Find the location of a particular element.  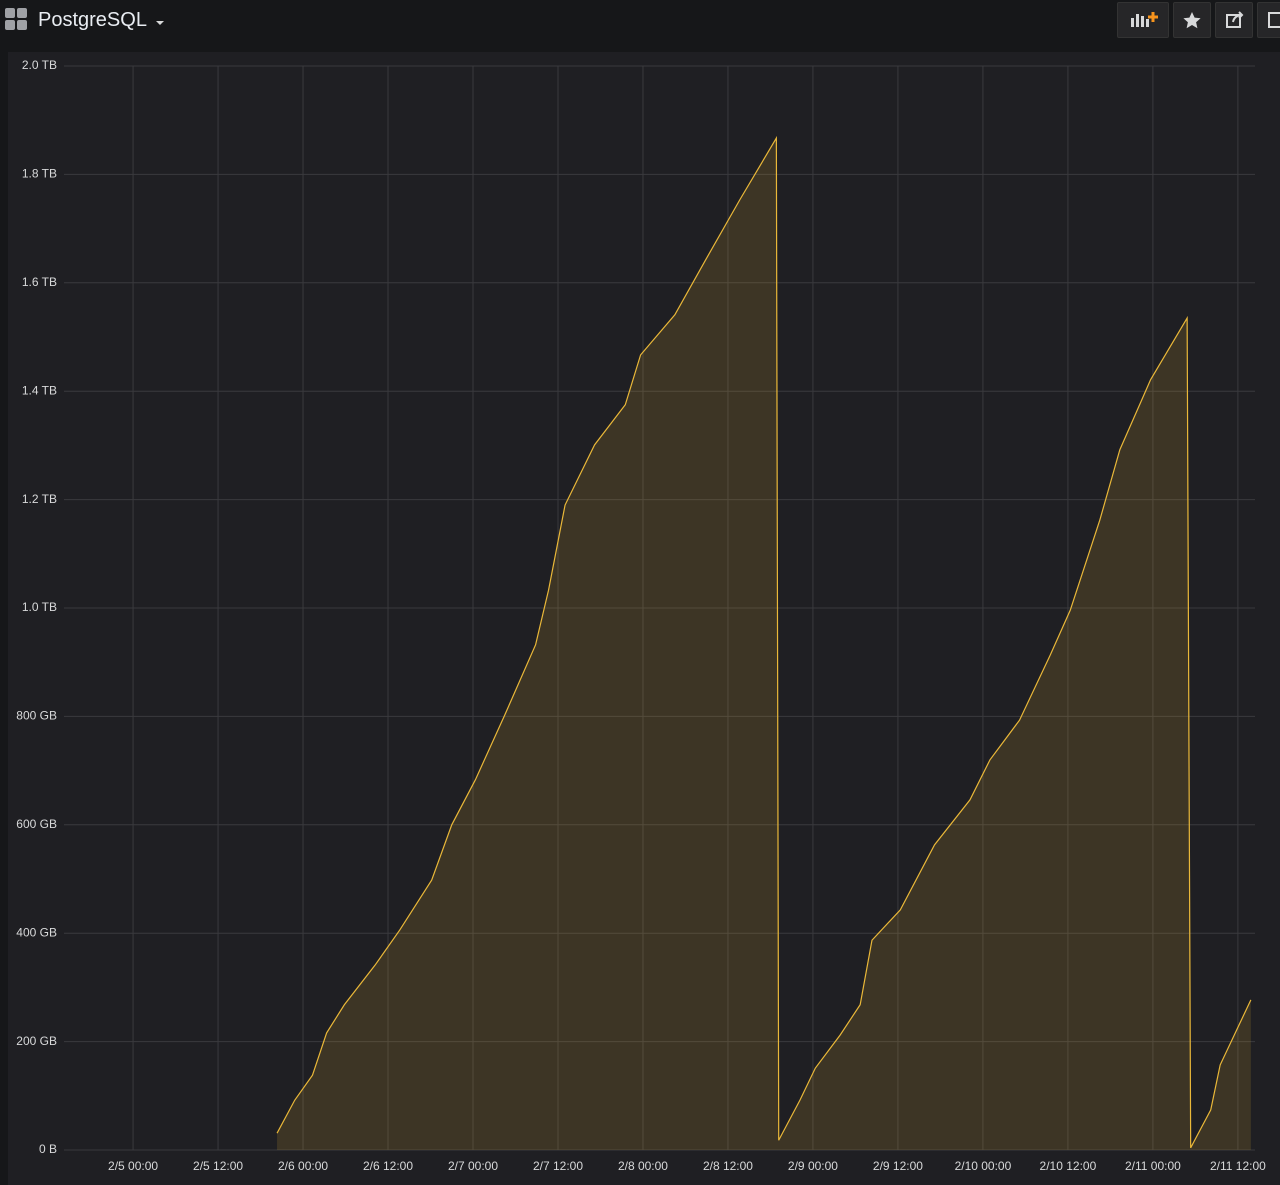

dashboard-title: PostgreSQL is located at coordinates (92, 20).